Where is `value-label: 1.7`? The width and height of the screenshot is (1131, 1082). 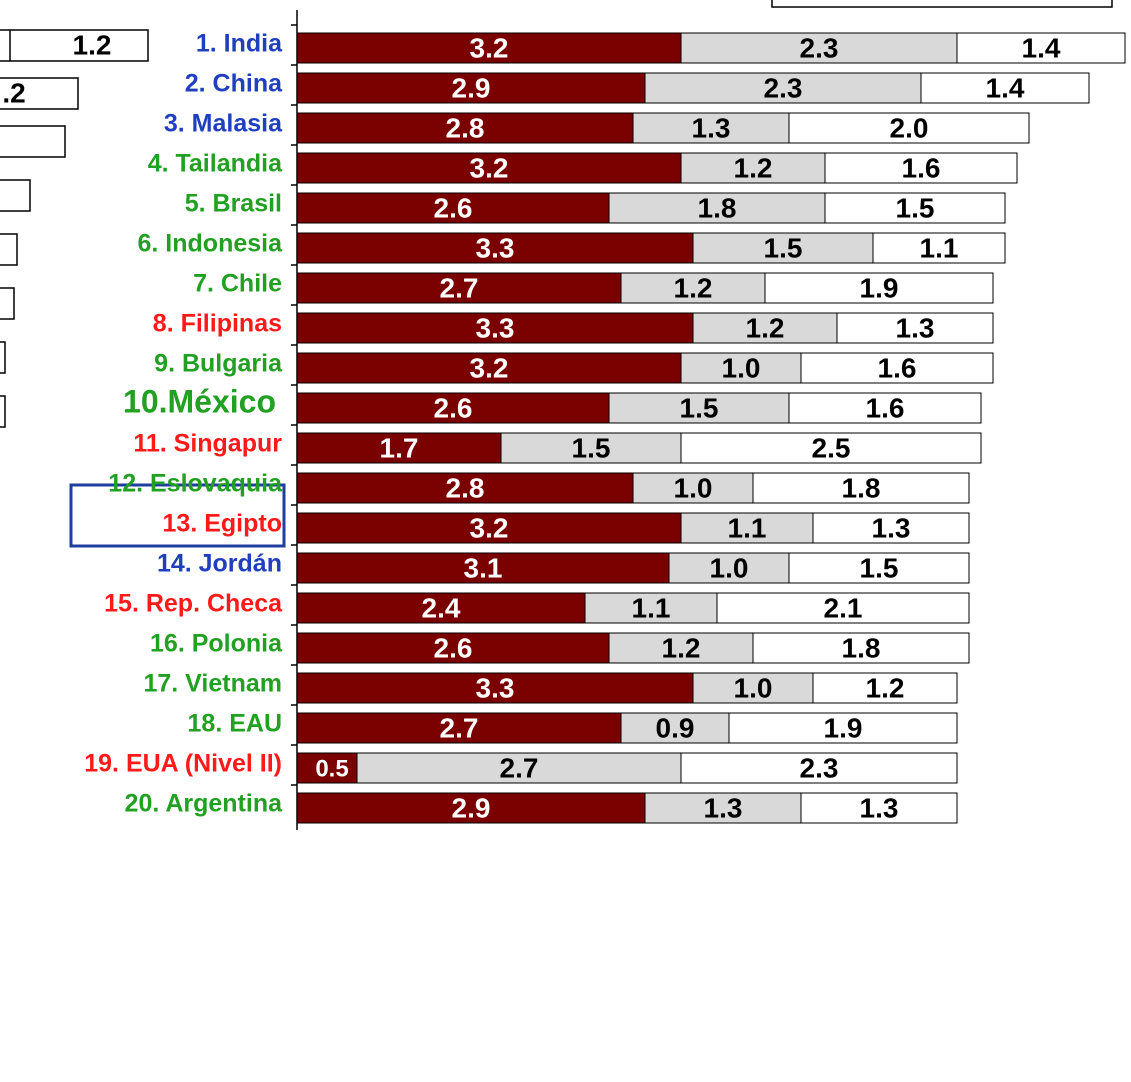
value-label: 1.7 is located at coordinates (399, 447).